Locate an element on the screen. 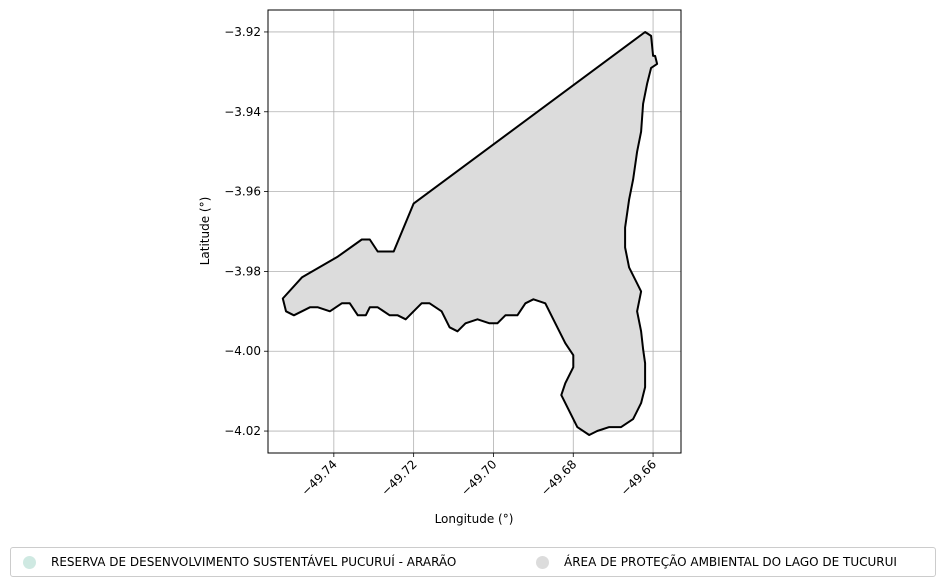 The width and height of the screenshot is (947, 584). x-tick-label: −49.66 is located at coordinates (638, 477).